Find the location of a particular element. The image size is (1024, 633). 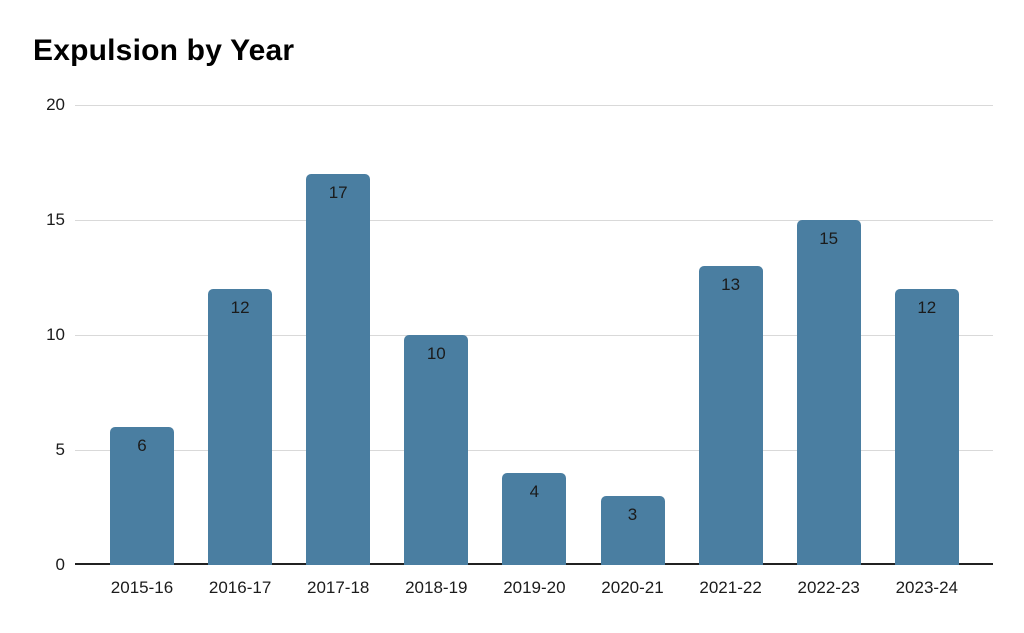

bar-2023-24: 12 is located at coordinates (926, 427).